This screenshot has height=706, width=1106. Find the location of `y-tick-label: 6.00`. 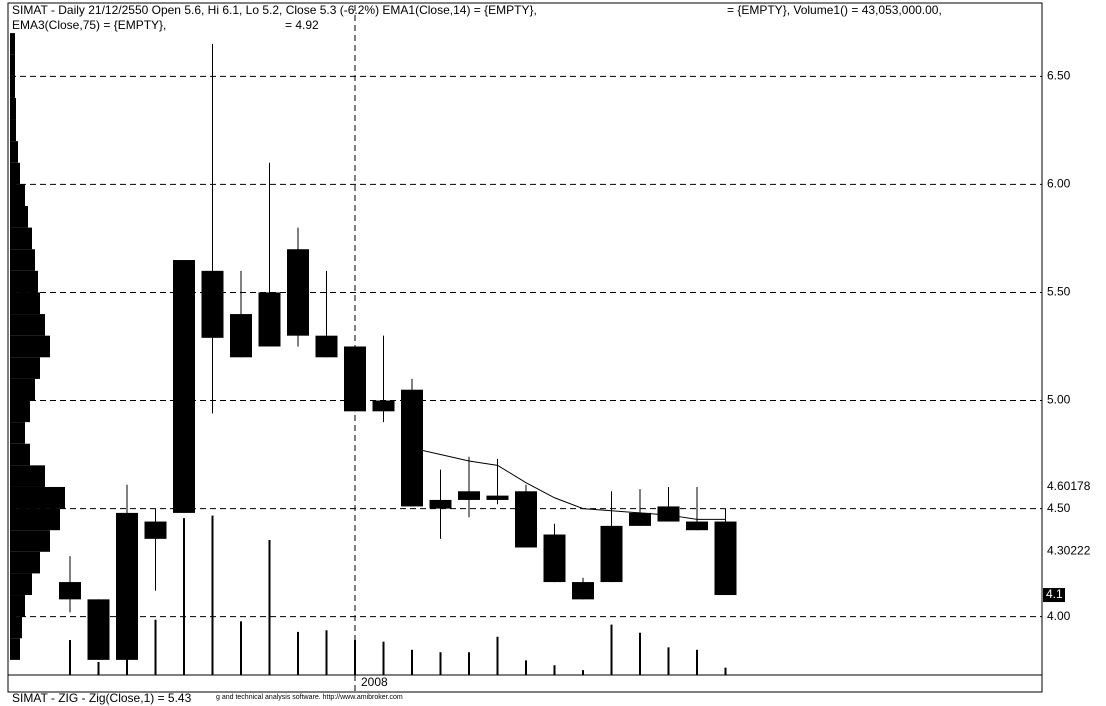

y-tick-label: 6.00 is located at coordinates (1059, 184).